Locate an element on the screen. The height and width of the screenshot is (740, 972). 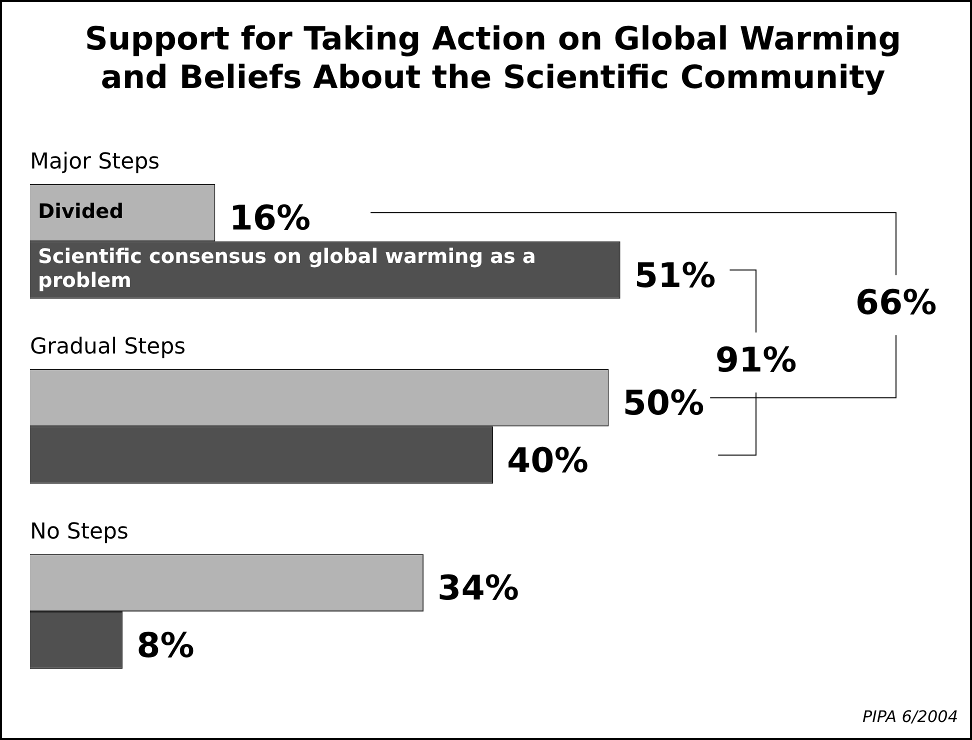
text: 66% is located at coordinates (896, 303).